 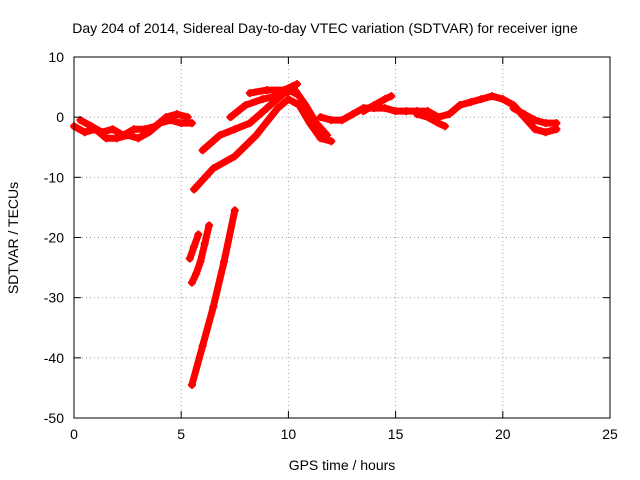 What do you see at coordinates (54, 298) in the screenshot?
I see `y-tick-label: -30` at bounding box center [54, 298].